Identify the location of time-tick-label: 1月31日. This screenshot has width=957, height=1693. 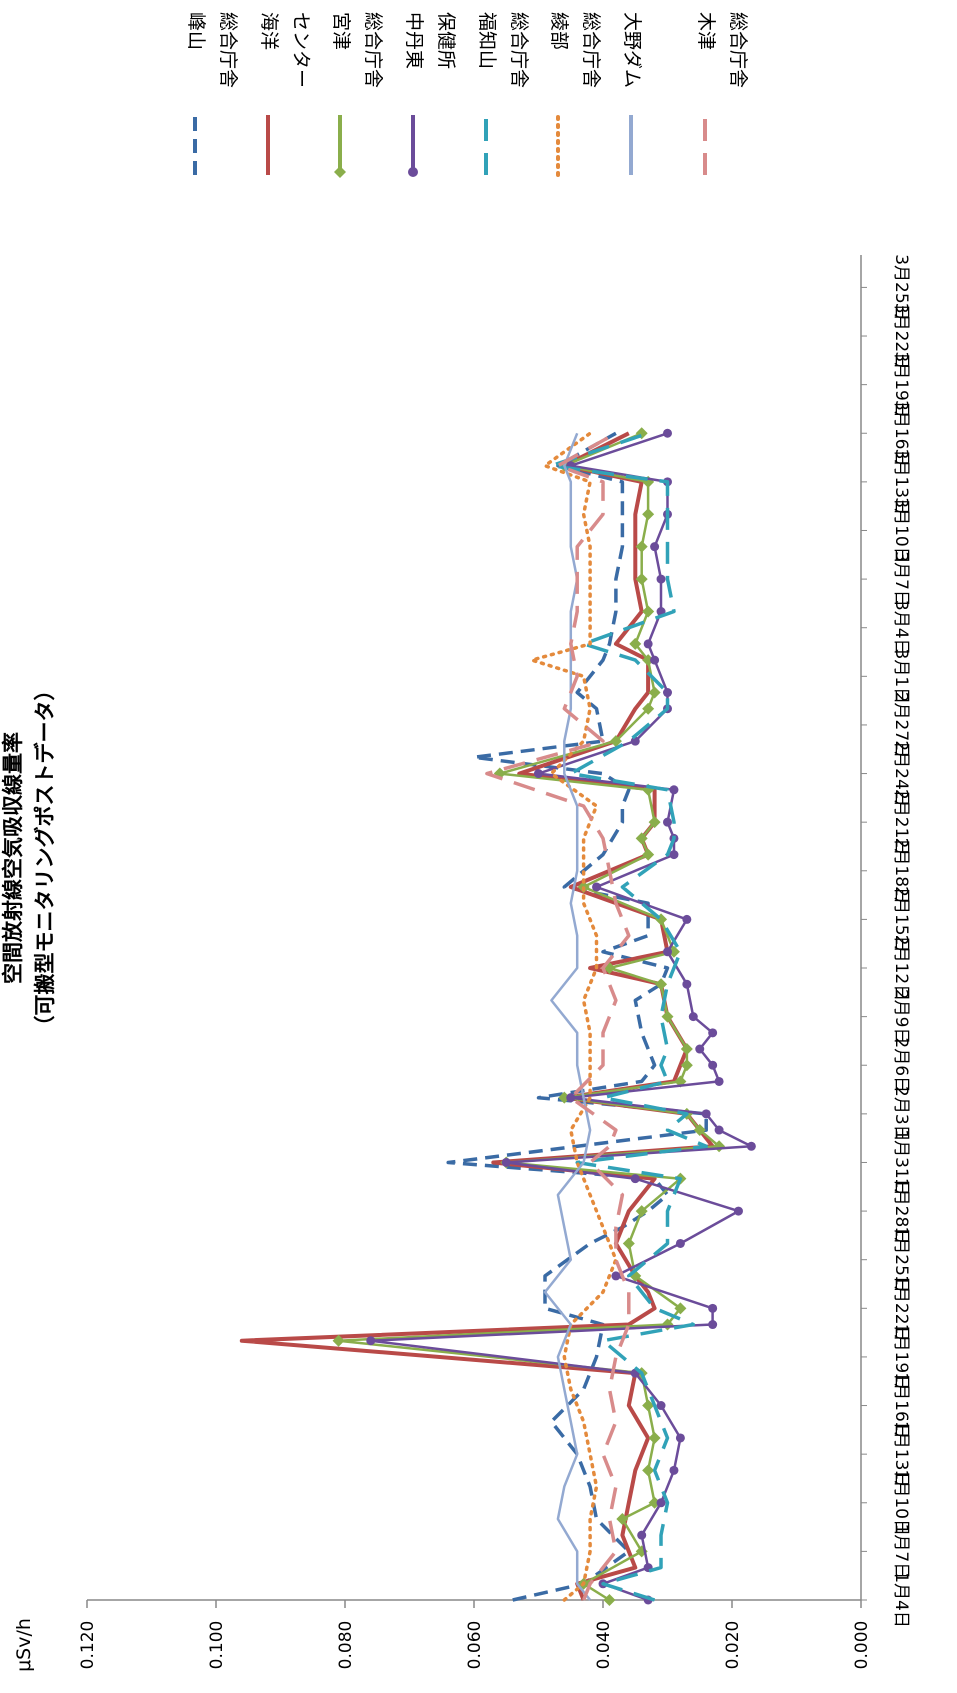
(901, 1162).